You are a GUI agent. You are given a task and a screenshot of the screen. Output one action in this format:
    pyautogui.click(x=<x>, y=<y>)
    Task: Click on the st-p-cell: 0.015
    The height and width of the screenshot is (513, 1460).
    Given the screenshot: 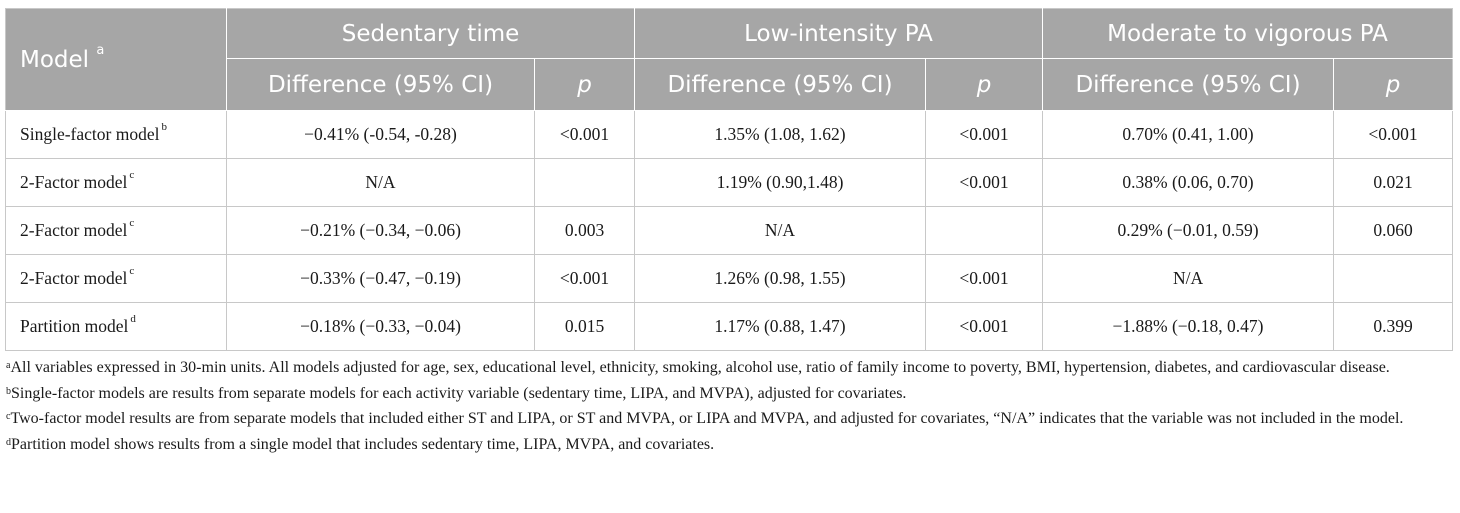 What is the action you would take?
    pyautogui.click(x=584, y=326)
    